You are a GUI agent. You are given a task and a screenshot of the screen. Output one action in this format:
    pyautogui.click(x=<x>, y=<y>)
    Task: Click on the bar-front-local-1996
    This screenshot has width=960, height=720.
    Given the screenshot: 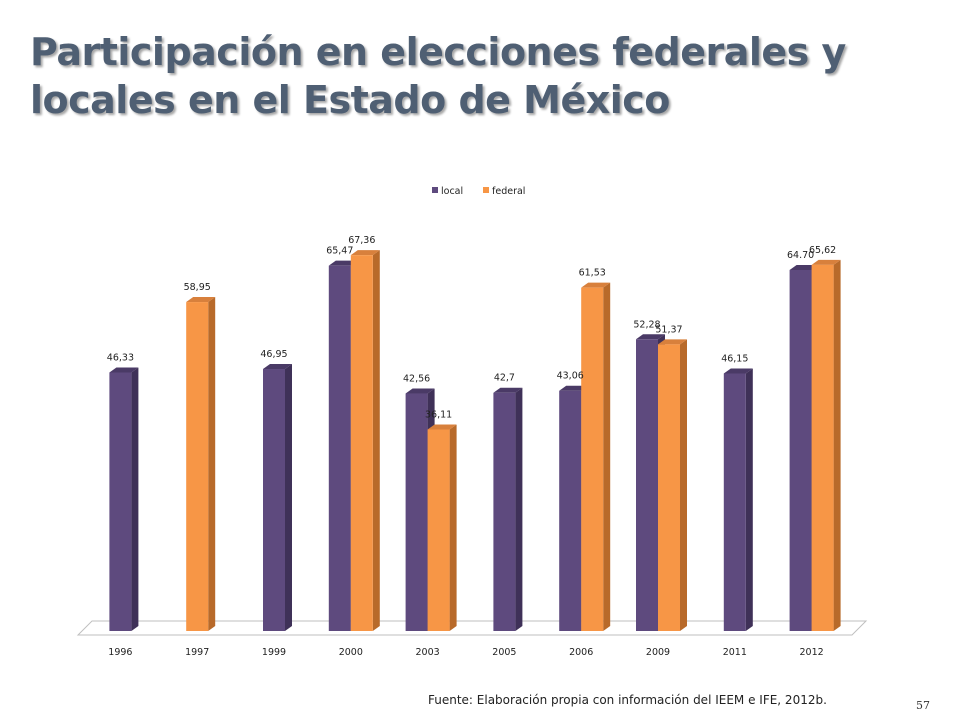 What is the action you would take?
    pyautogui.click(x=120, y=501)
    